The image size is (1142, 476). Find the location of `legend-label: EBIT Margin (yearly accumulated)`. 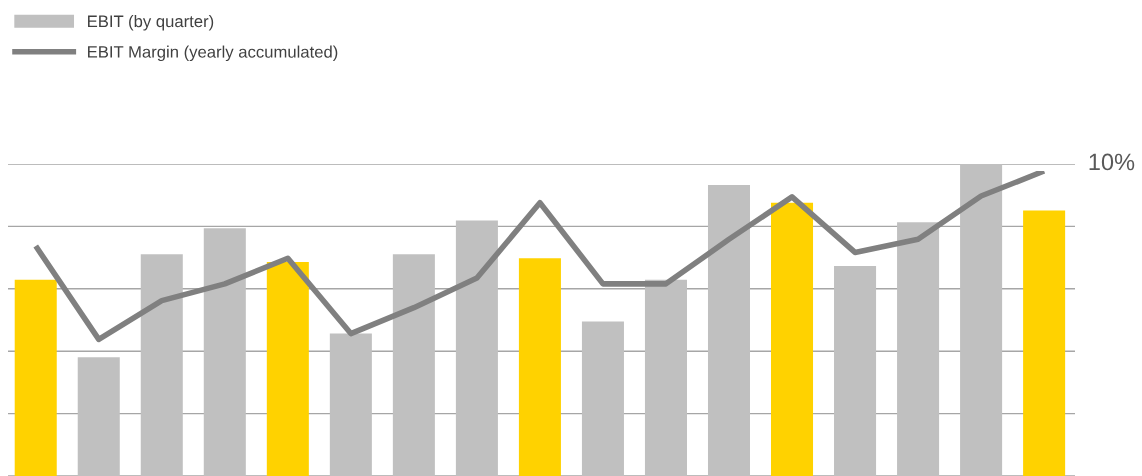

legend-label: EBIT Margin (yearly accumulated) is located at coordinates (213, 53).